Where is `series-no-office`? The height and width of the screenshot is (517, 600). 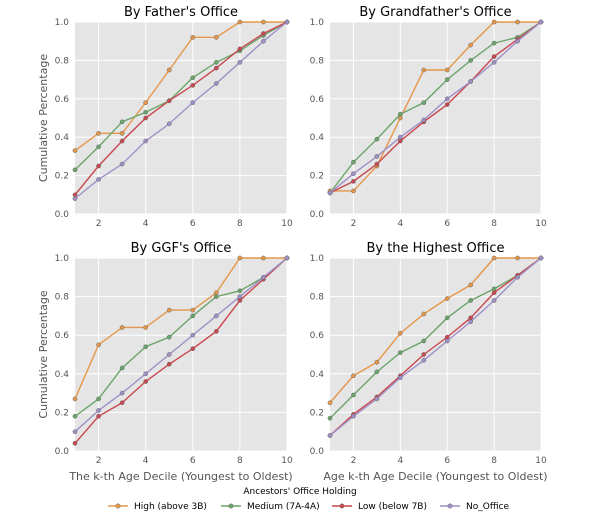 series-no-office is located at coordinates (435, 107).